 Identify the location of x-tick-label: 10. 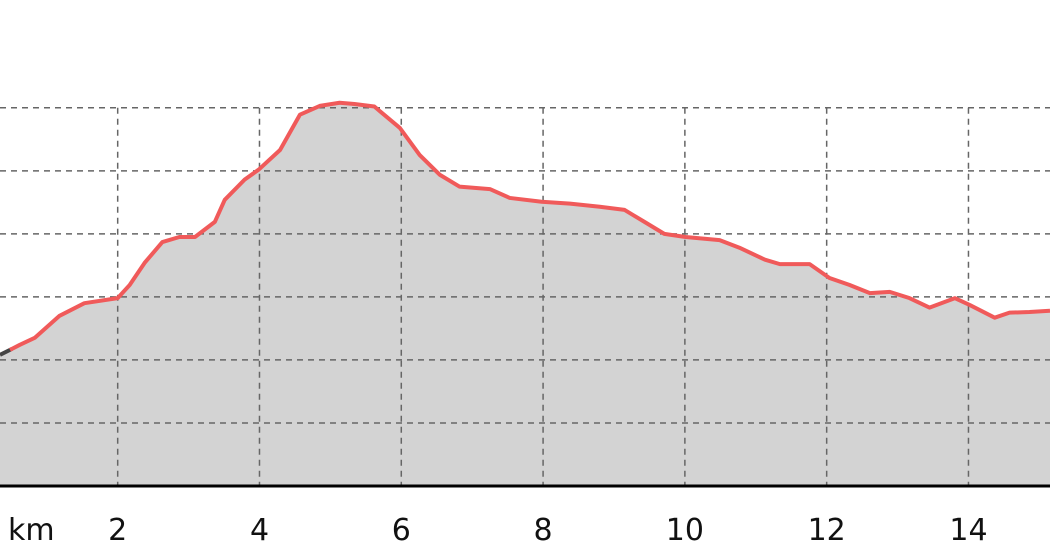
(685, 530).